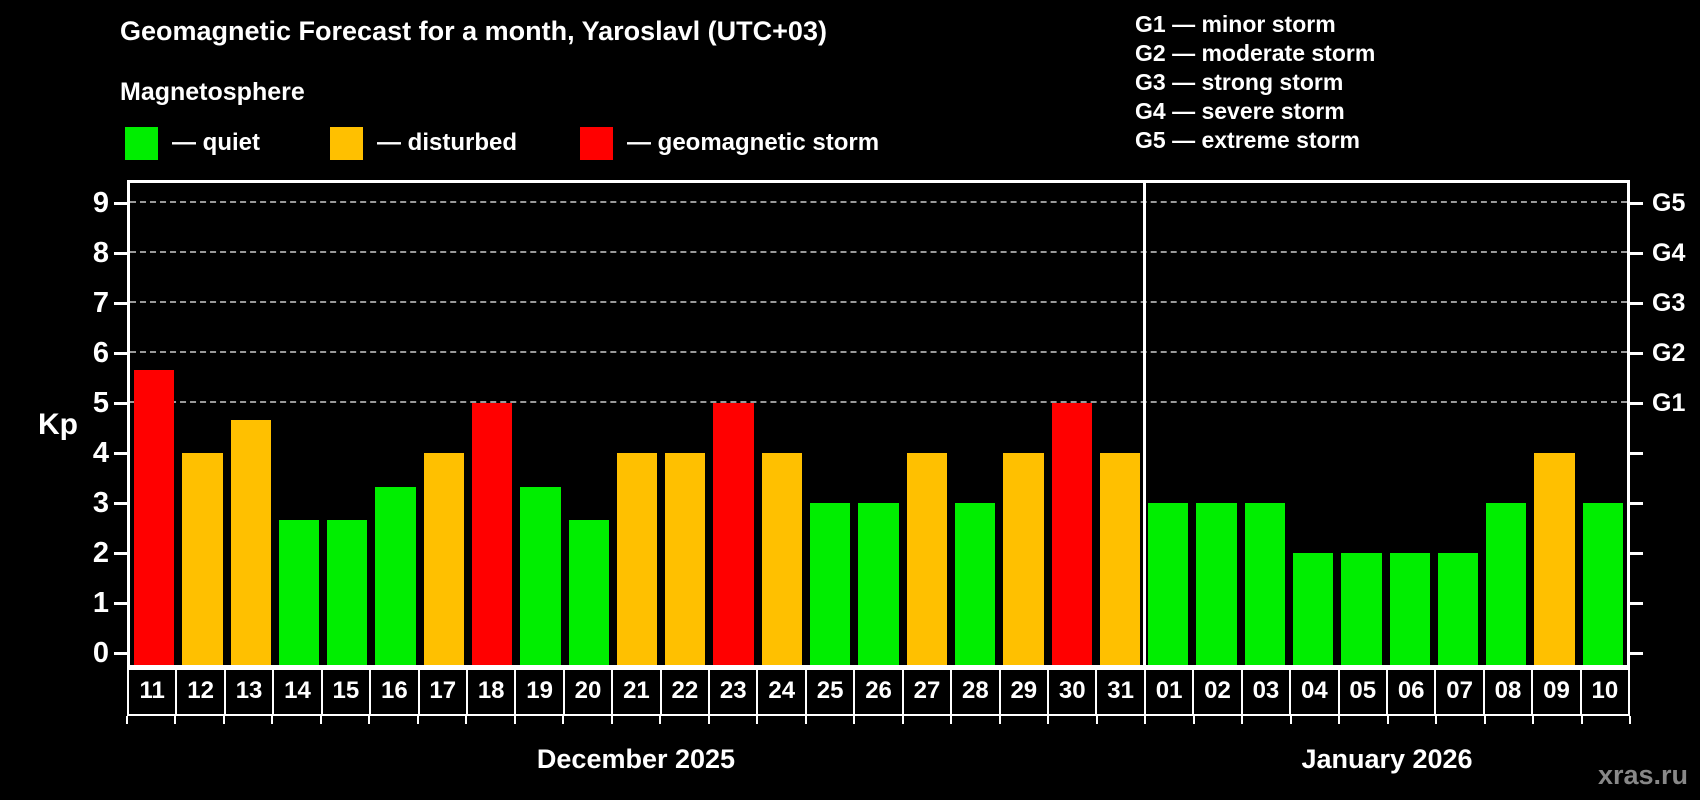  What do you see at coordinates (100, 203) in the screenshot?
I see `y-tick-label-9: 9` at bounding box center [100, 203].